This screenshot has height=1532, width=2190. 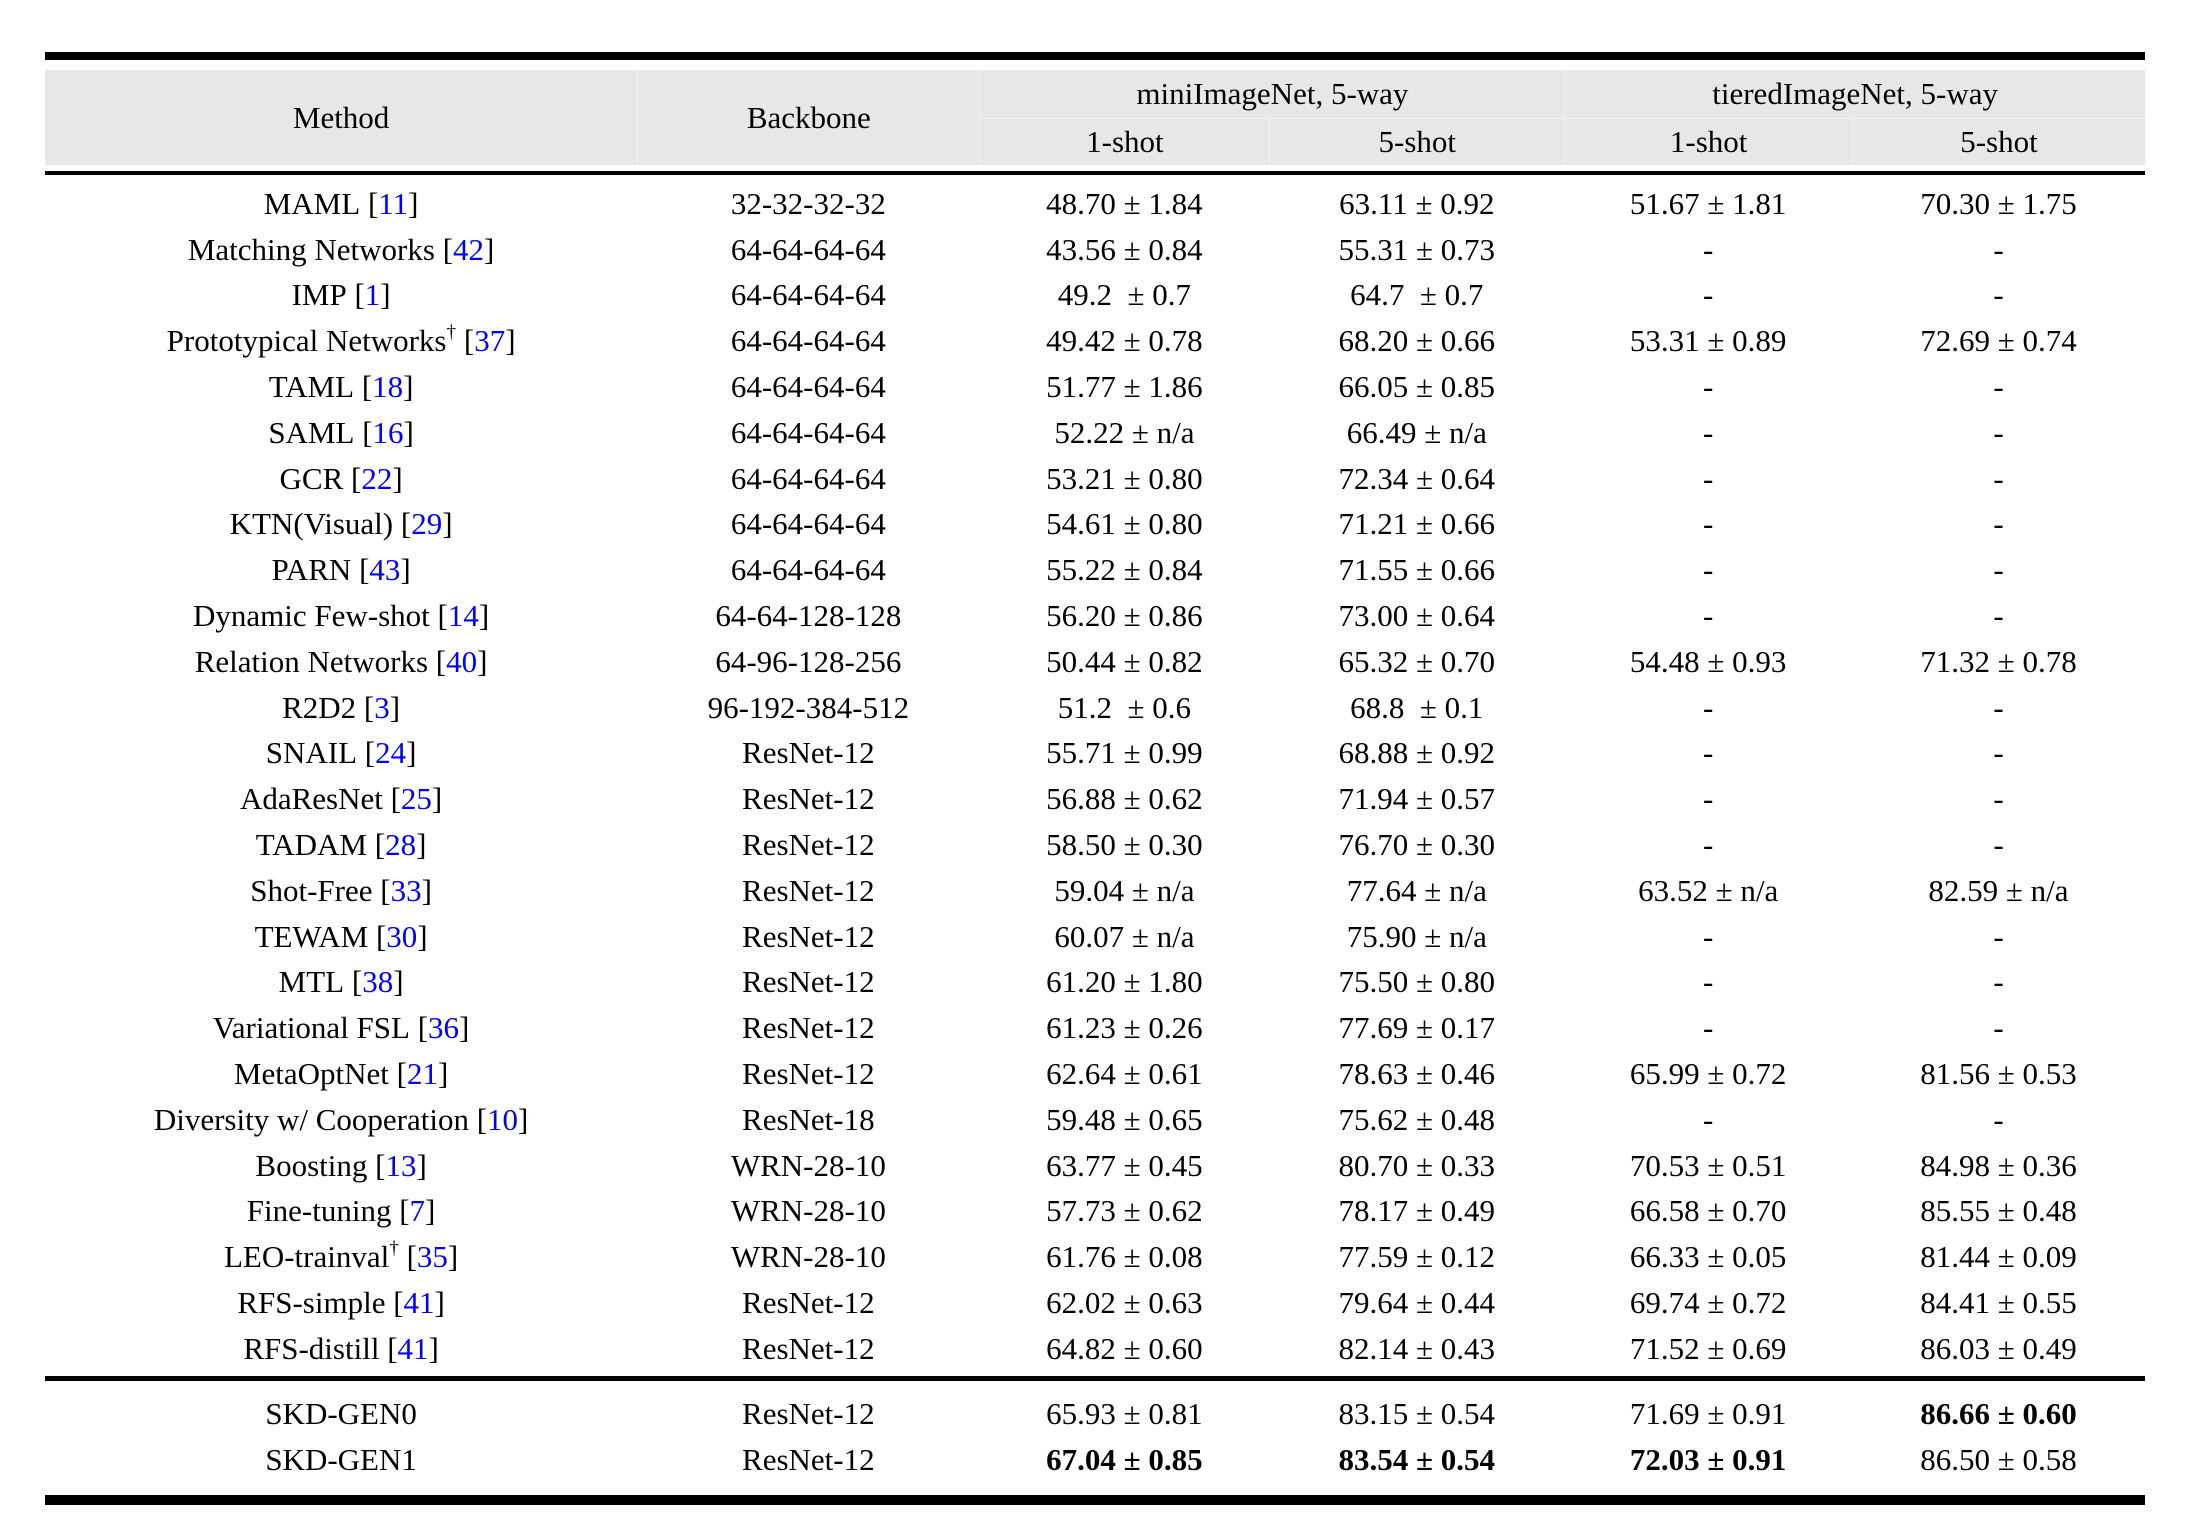 What do you see at coordinates (469, 249) in the screenshot?
I see `citation-ref: 42` at bounding box center [469, 249].